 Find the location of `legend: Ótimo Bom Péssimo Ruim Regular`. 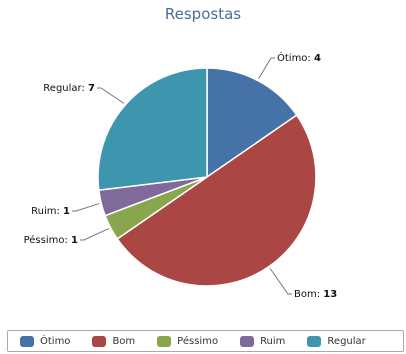

legend: Ótimo Bom Péssimo Ruim Regular is located at coordinates (205, 341).